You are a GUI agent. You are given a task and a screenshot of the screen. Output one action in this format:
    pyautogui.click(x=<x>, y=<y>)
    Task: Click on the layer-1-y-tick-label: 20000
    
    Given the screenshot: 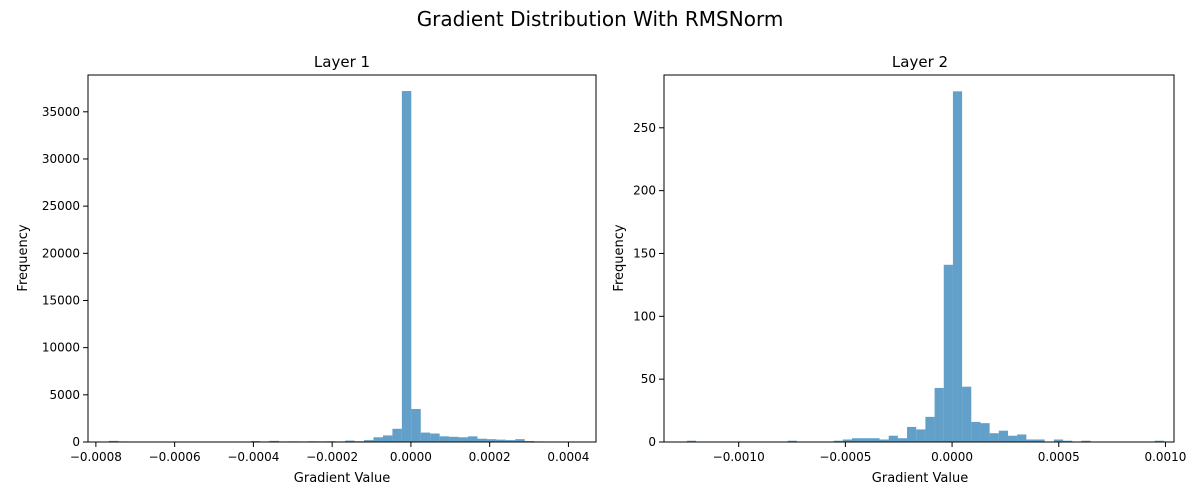 What is the action you would take?
    pyautogui.click(x=61, y=253)
    